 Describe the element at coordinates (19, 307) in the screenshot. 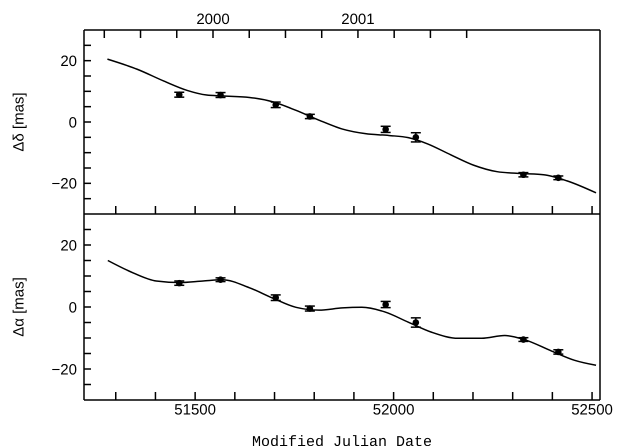

I see `y-axis-title: Δα [mas]` at that location.